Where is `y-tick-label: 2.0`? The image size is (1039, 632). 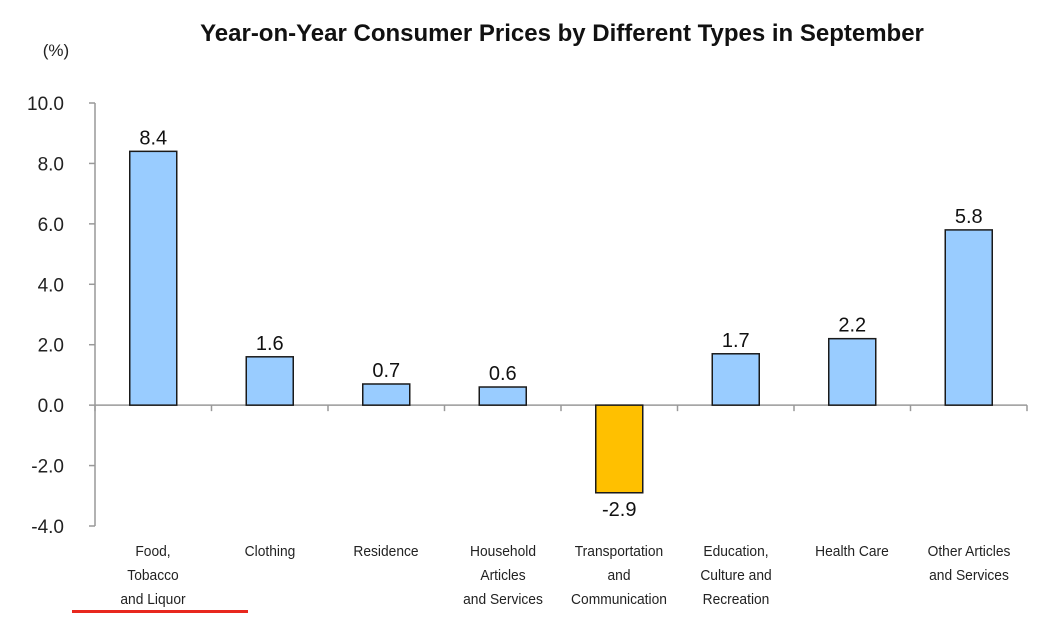
y-tick-label: 2.0 is located at coordinates (51, 346).